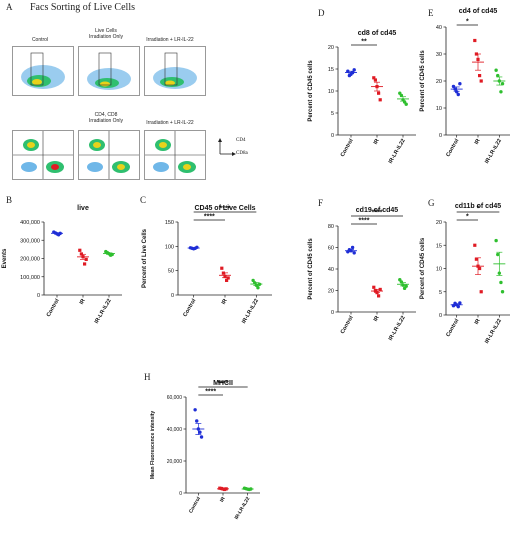 This screenshot has width=519, height=550. What do you see at coordinates (364, 42) in the screenshot?
I see `significance-label: **` at bounding box center [364, 42].